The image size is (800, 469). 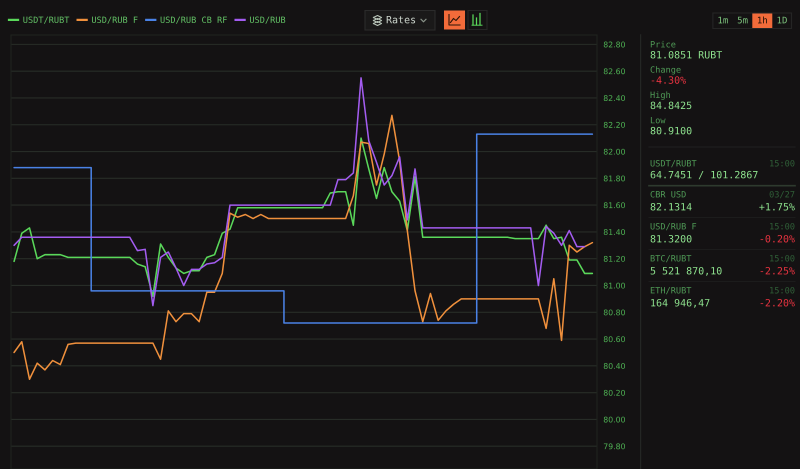 What do you see at coordinates (686, 271) in the screenshot?
I see `text: 5 521 870,10` at bounding box center [686, 271].